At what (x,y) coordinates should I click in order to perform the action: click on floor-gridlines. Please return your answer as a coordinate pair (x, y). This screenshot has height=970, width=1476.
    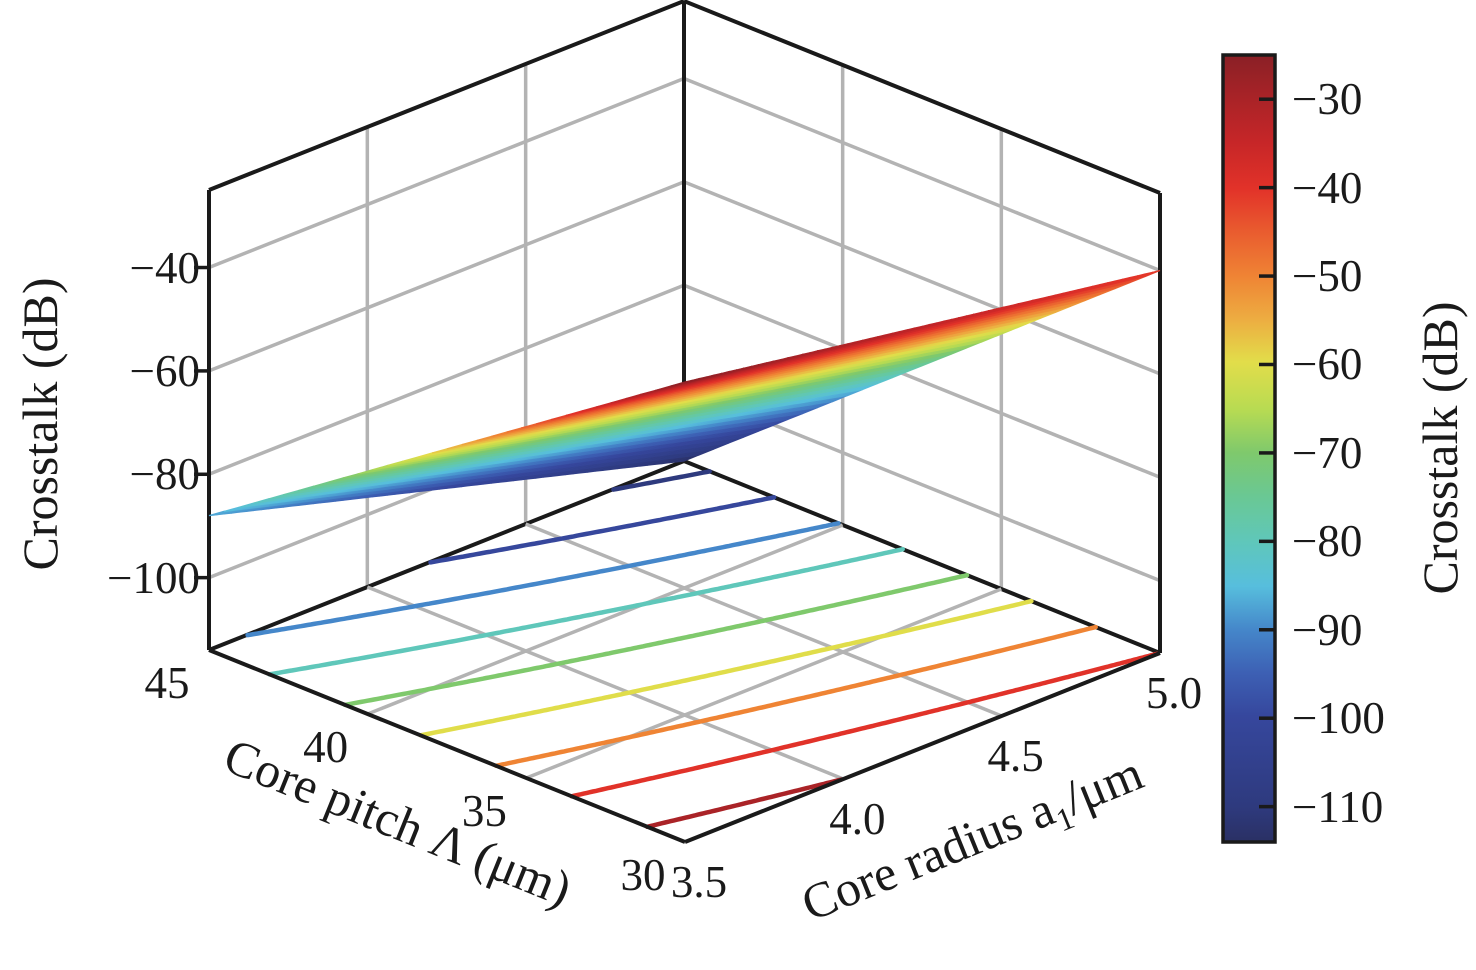
    Looking at the image, I should click on (684, 651).